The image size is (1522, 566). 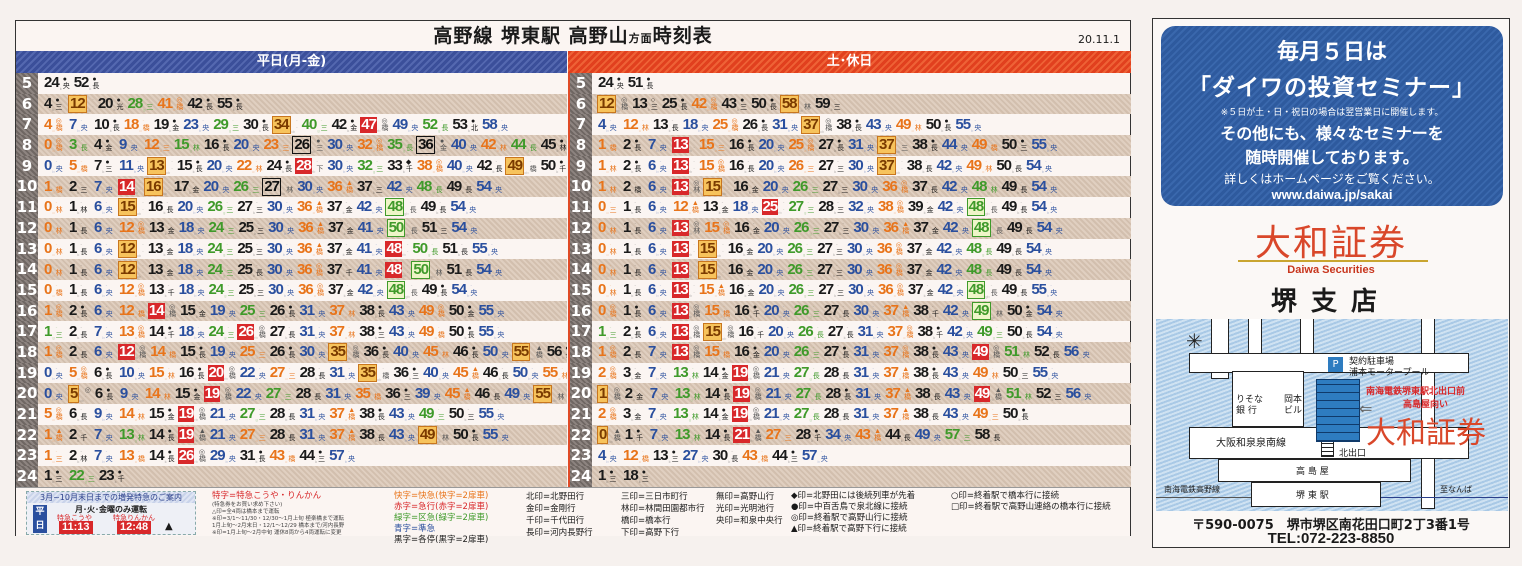 What do you see at coordinates (84, 335) in the screenshot?
I see `destination-code: 長` at bounding box center [84, 335].